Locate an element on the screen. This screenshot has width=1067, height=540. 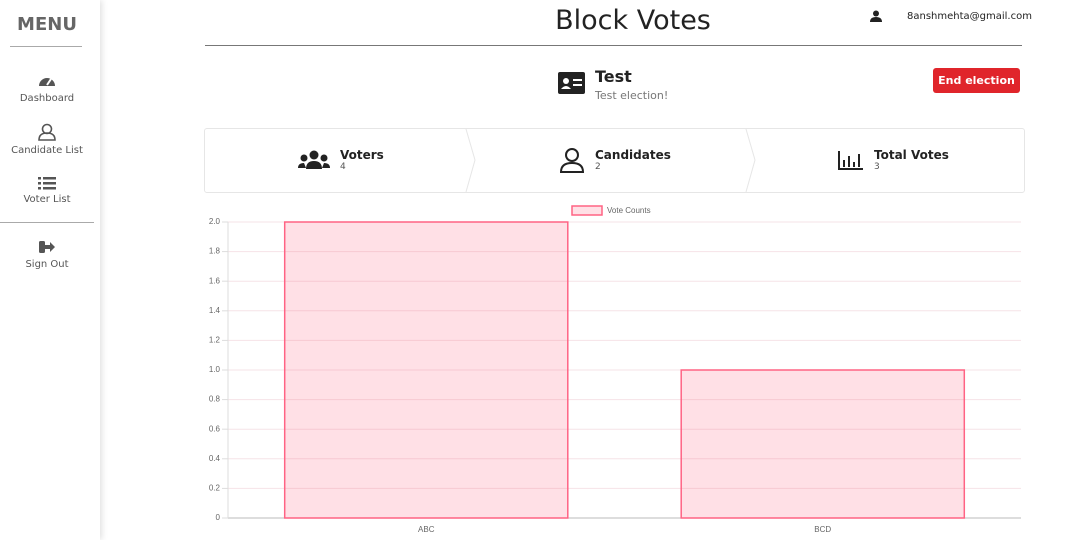
election-description: Test election! is located at coordinates (632, 95).